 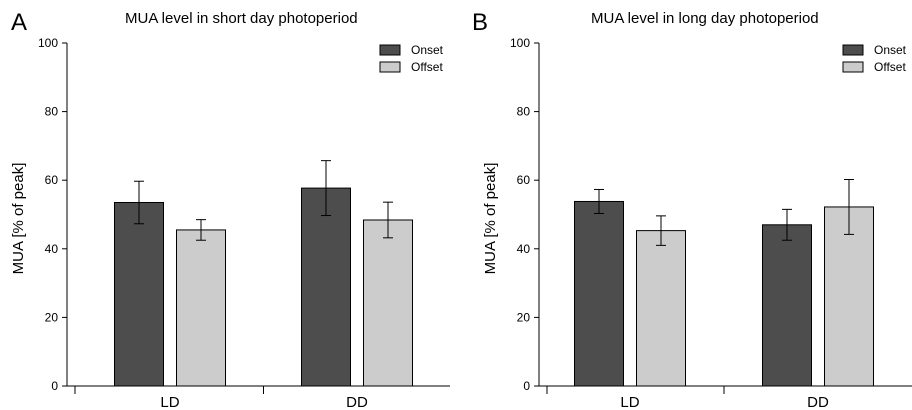 What do you see at coordinates (705, 18) in the screenshot?
I see `chart-title: MUA level in long day photoperiod` at bounding box center [705, 18].